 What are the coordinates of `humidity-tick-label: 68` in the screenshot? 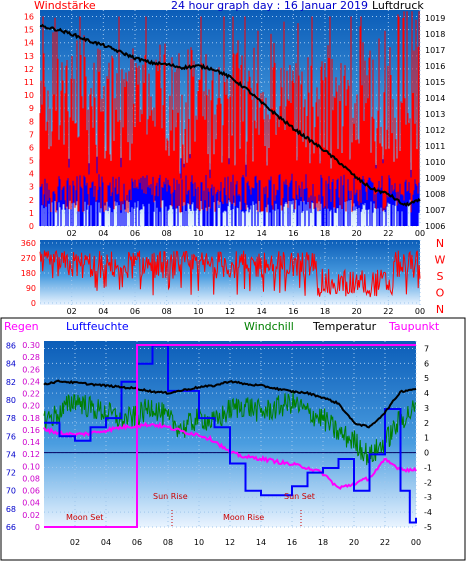 It's located at (11, 509).